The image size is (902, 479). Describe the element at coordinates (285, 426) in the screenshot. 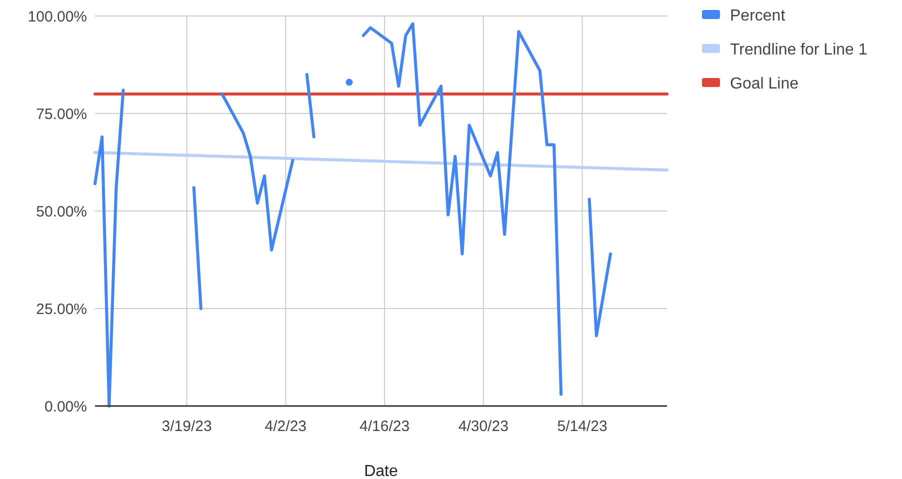

I see `x-tick-label: 4/2/23` at that location.